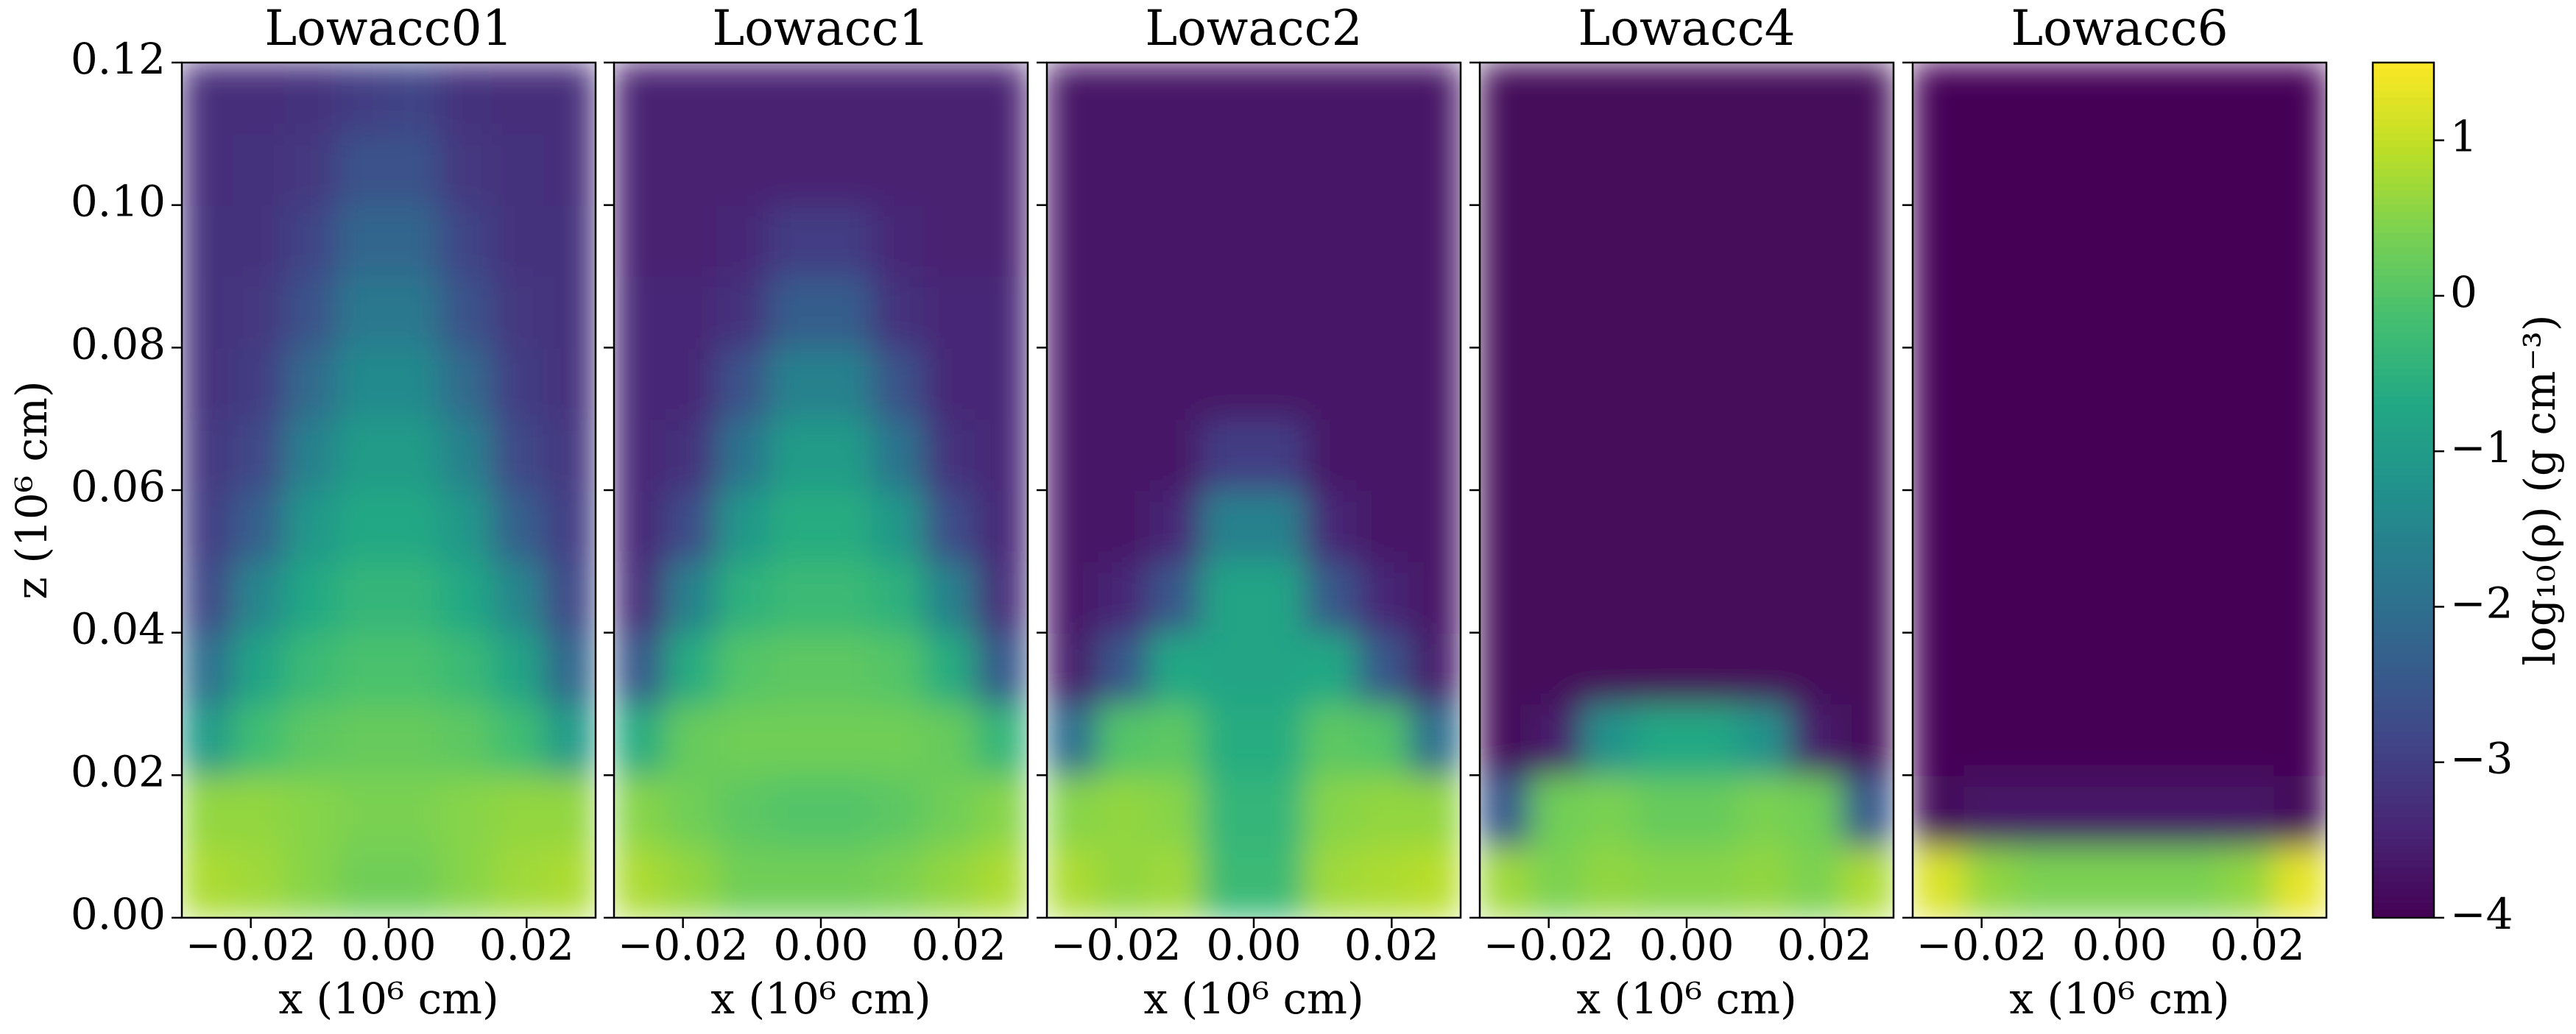 This screenshot has width=2576, height=1034. Describe the element at coordinates (2481, 447) in the screenshot. I see `colorbar-tick-label: −1` at that location.